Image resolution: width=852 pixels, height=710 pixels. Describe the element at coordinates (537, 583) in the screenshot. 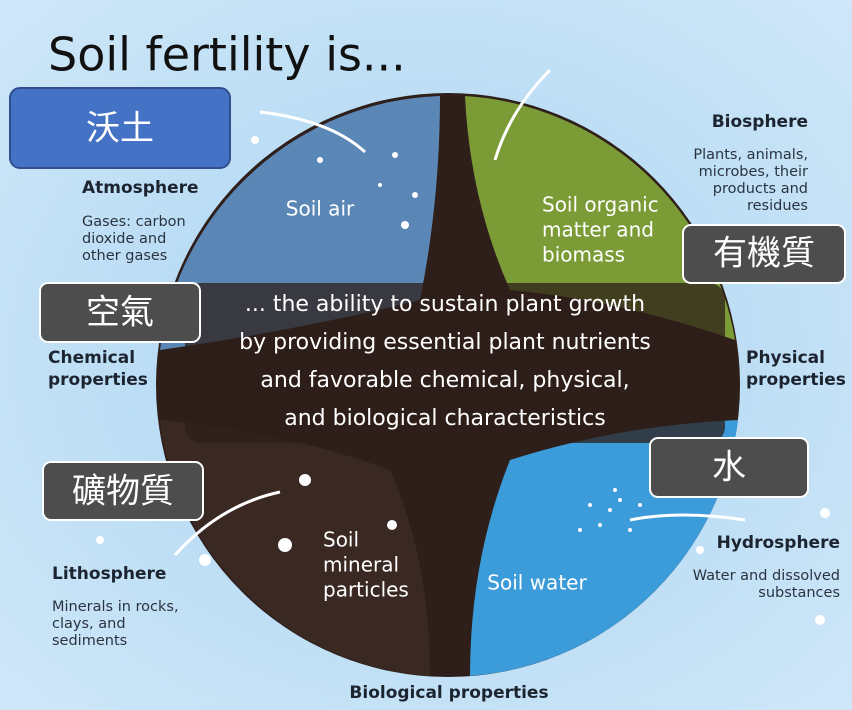

I see `soil-water: Soil water` at that location.